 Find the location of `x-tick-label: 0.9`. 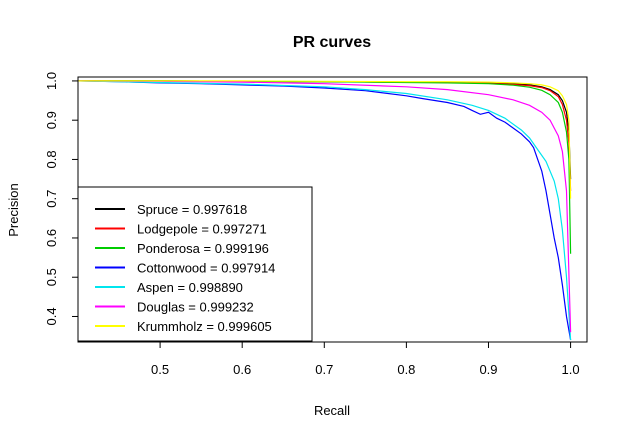

x-tick-label: 0.9 is located at coordinates (488, 369).